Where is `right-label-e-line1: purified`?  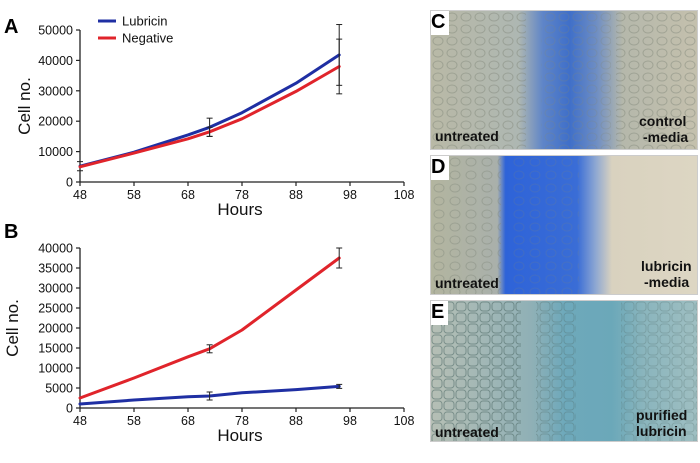
right-label-e-line1: purified is located at coordinates (662, 415).